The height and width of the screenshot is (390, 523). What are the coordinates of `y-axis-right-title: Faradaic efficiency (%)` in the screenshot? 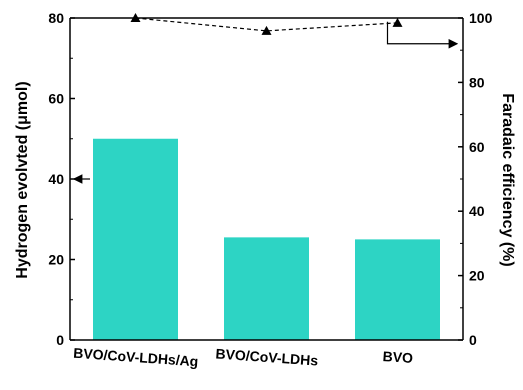 It's located at (507, 179).